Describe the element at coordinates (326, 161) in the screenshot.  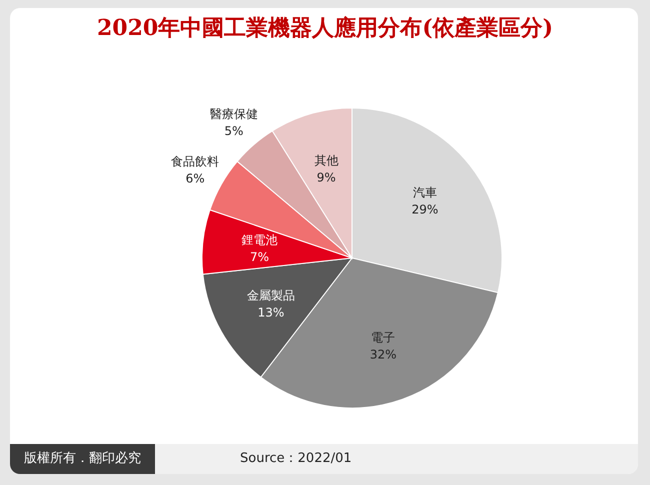
I see `slice-label: 其他` at that location.